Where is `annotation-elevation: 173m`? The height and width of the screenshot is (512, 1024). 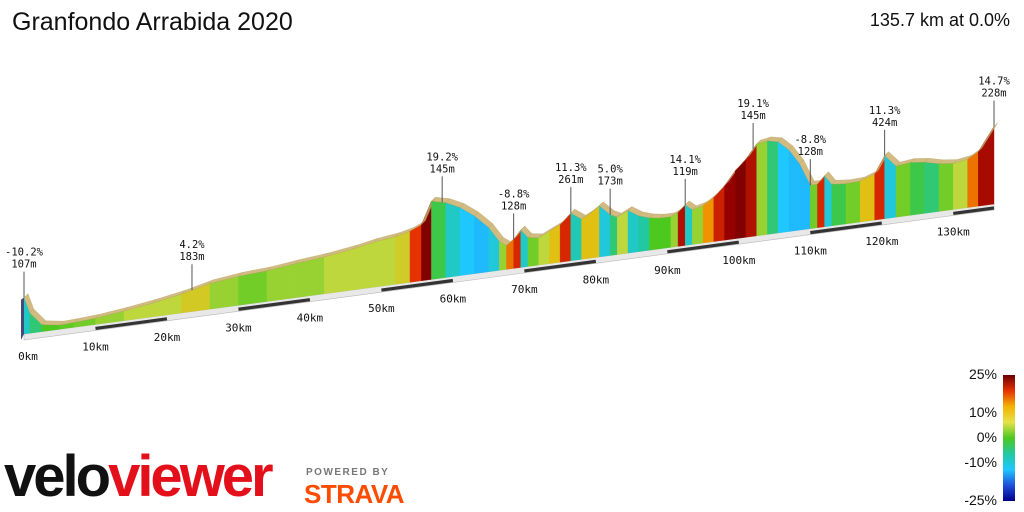
annotation-elevation: 173m is located at coordinates (609, 182).